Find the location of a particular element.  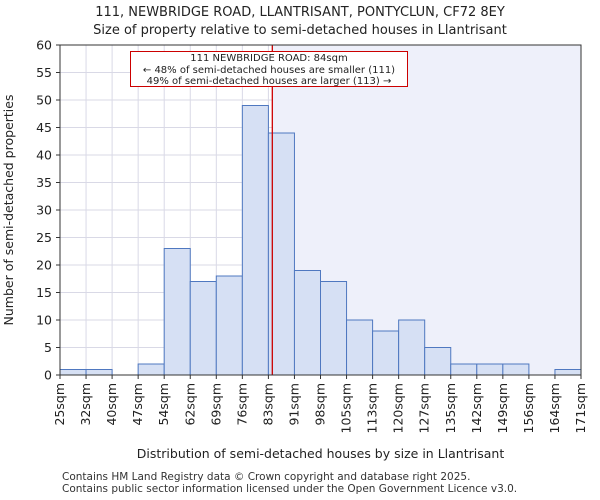

x-tick-label: 120sqm is located at coordinates (398, 408).